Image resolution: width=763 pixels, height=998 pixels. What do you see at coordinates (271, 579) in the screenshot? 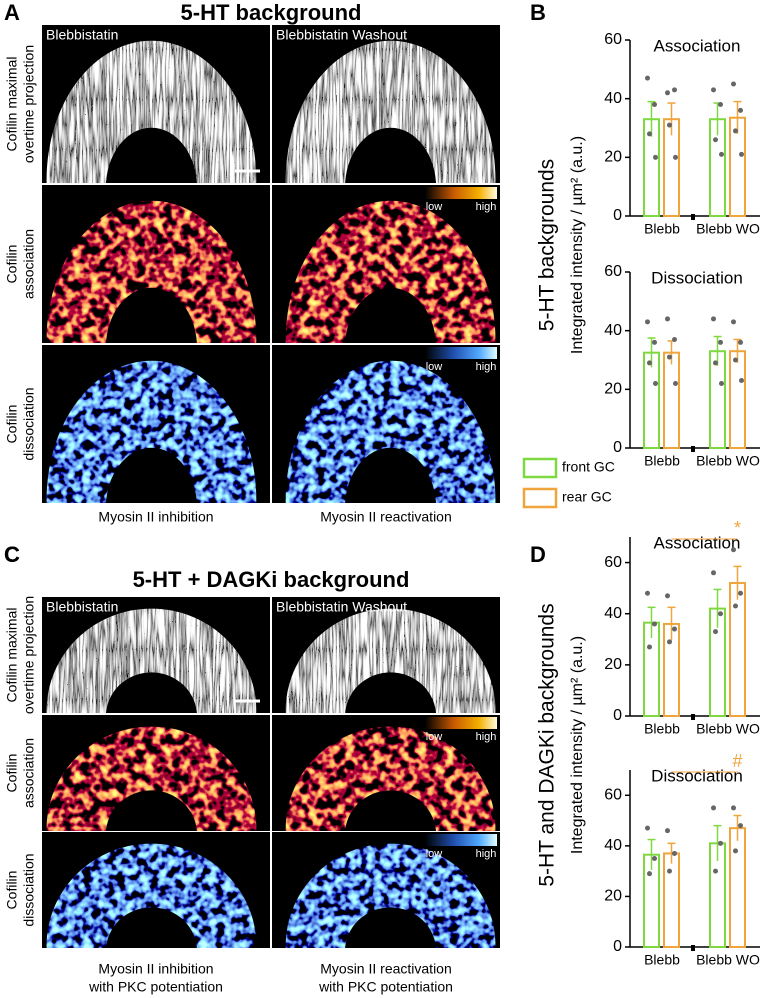
I see `panel-title: 5-HT + DAGKi background` at bounding box center [271, 579].